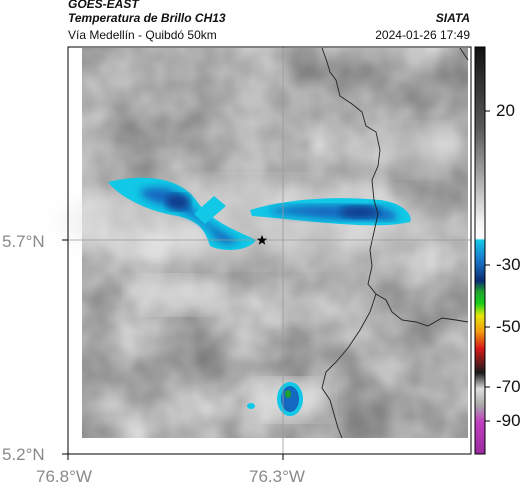 The width and height of the screenshot is (526, 491). What do you see at coordinates (103, 5) in the screenshot?
I see `satellite-title: GOES-EAST` at bounding box center [103, 5].